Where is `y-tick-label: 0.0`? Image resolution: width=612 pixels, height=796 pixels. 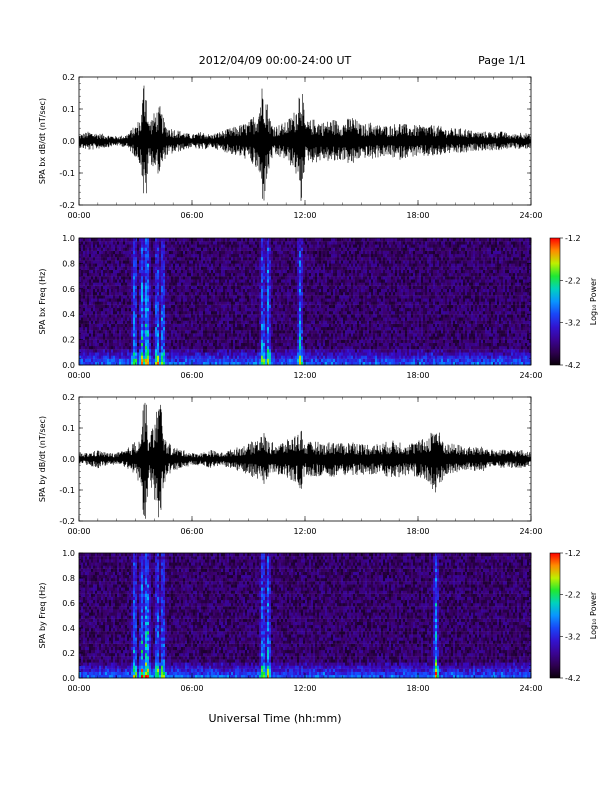
y-tick-label: 0.0 is located at coordinates (68, 141).